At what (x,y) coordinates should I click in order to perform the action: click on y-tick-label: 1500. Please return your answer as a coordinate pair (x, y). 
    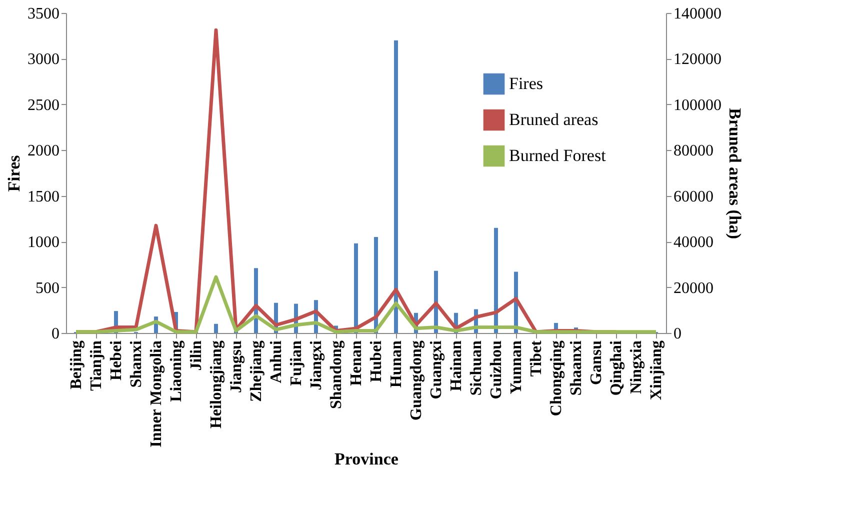
    Looking at the image, I should click on (44, 197).